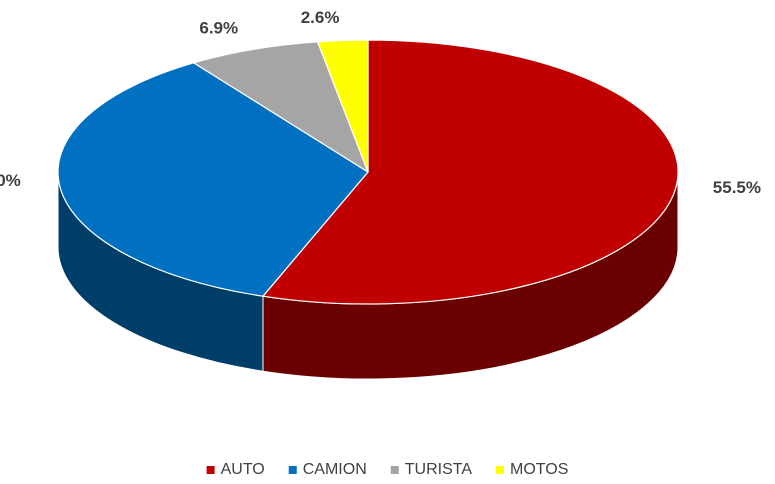 Image resolution: width=775 pixels, height=484 pixels. Describe the element at coordinates (10, 180) in the screenshot. I see `data-label: 35.0%` at that location.